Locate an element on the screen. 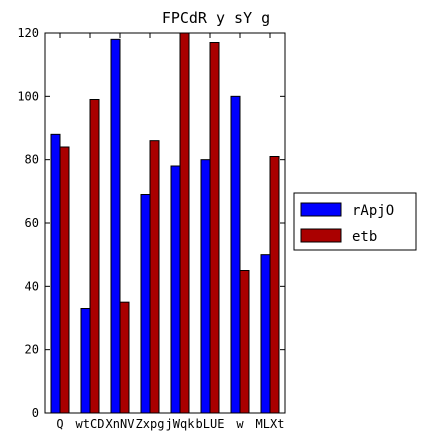  bar-rApjO-bLUE is located at coordinates (205, 286).